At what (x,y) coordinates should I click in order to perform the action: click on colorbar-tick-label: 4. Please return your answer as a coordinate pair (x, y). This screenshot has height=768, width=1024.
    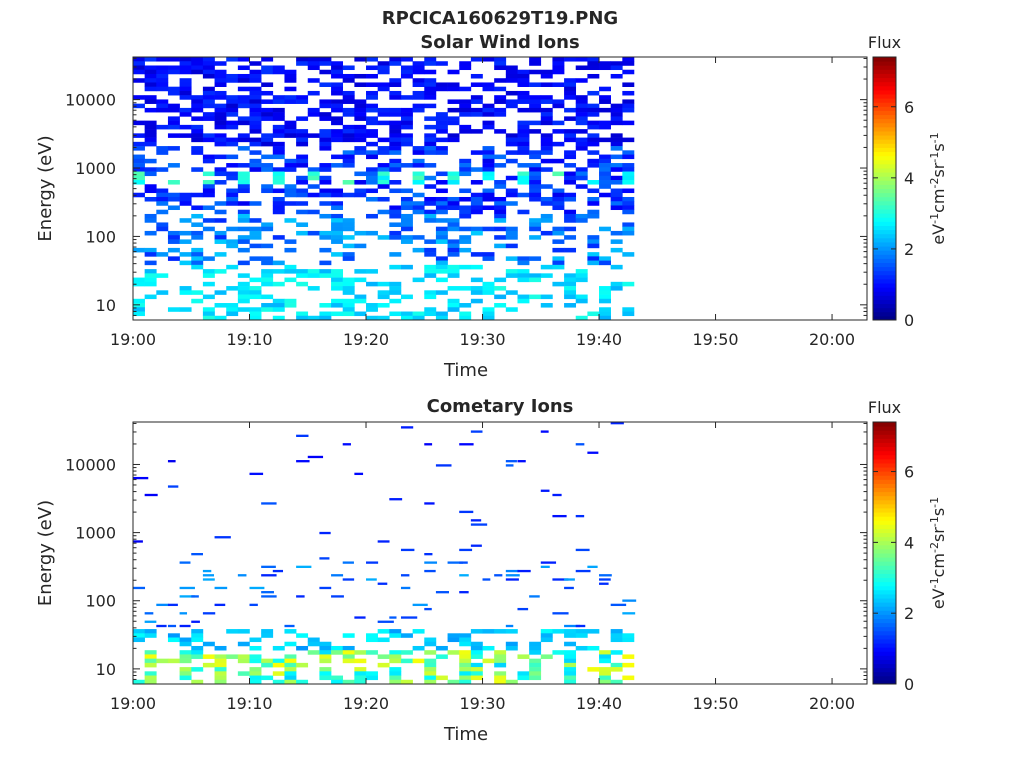
    Looking at the image, I should click on (909, 178).